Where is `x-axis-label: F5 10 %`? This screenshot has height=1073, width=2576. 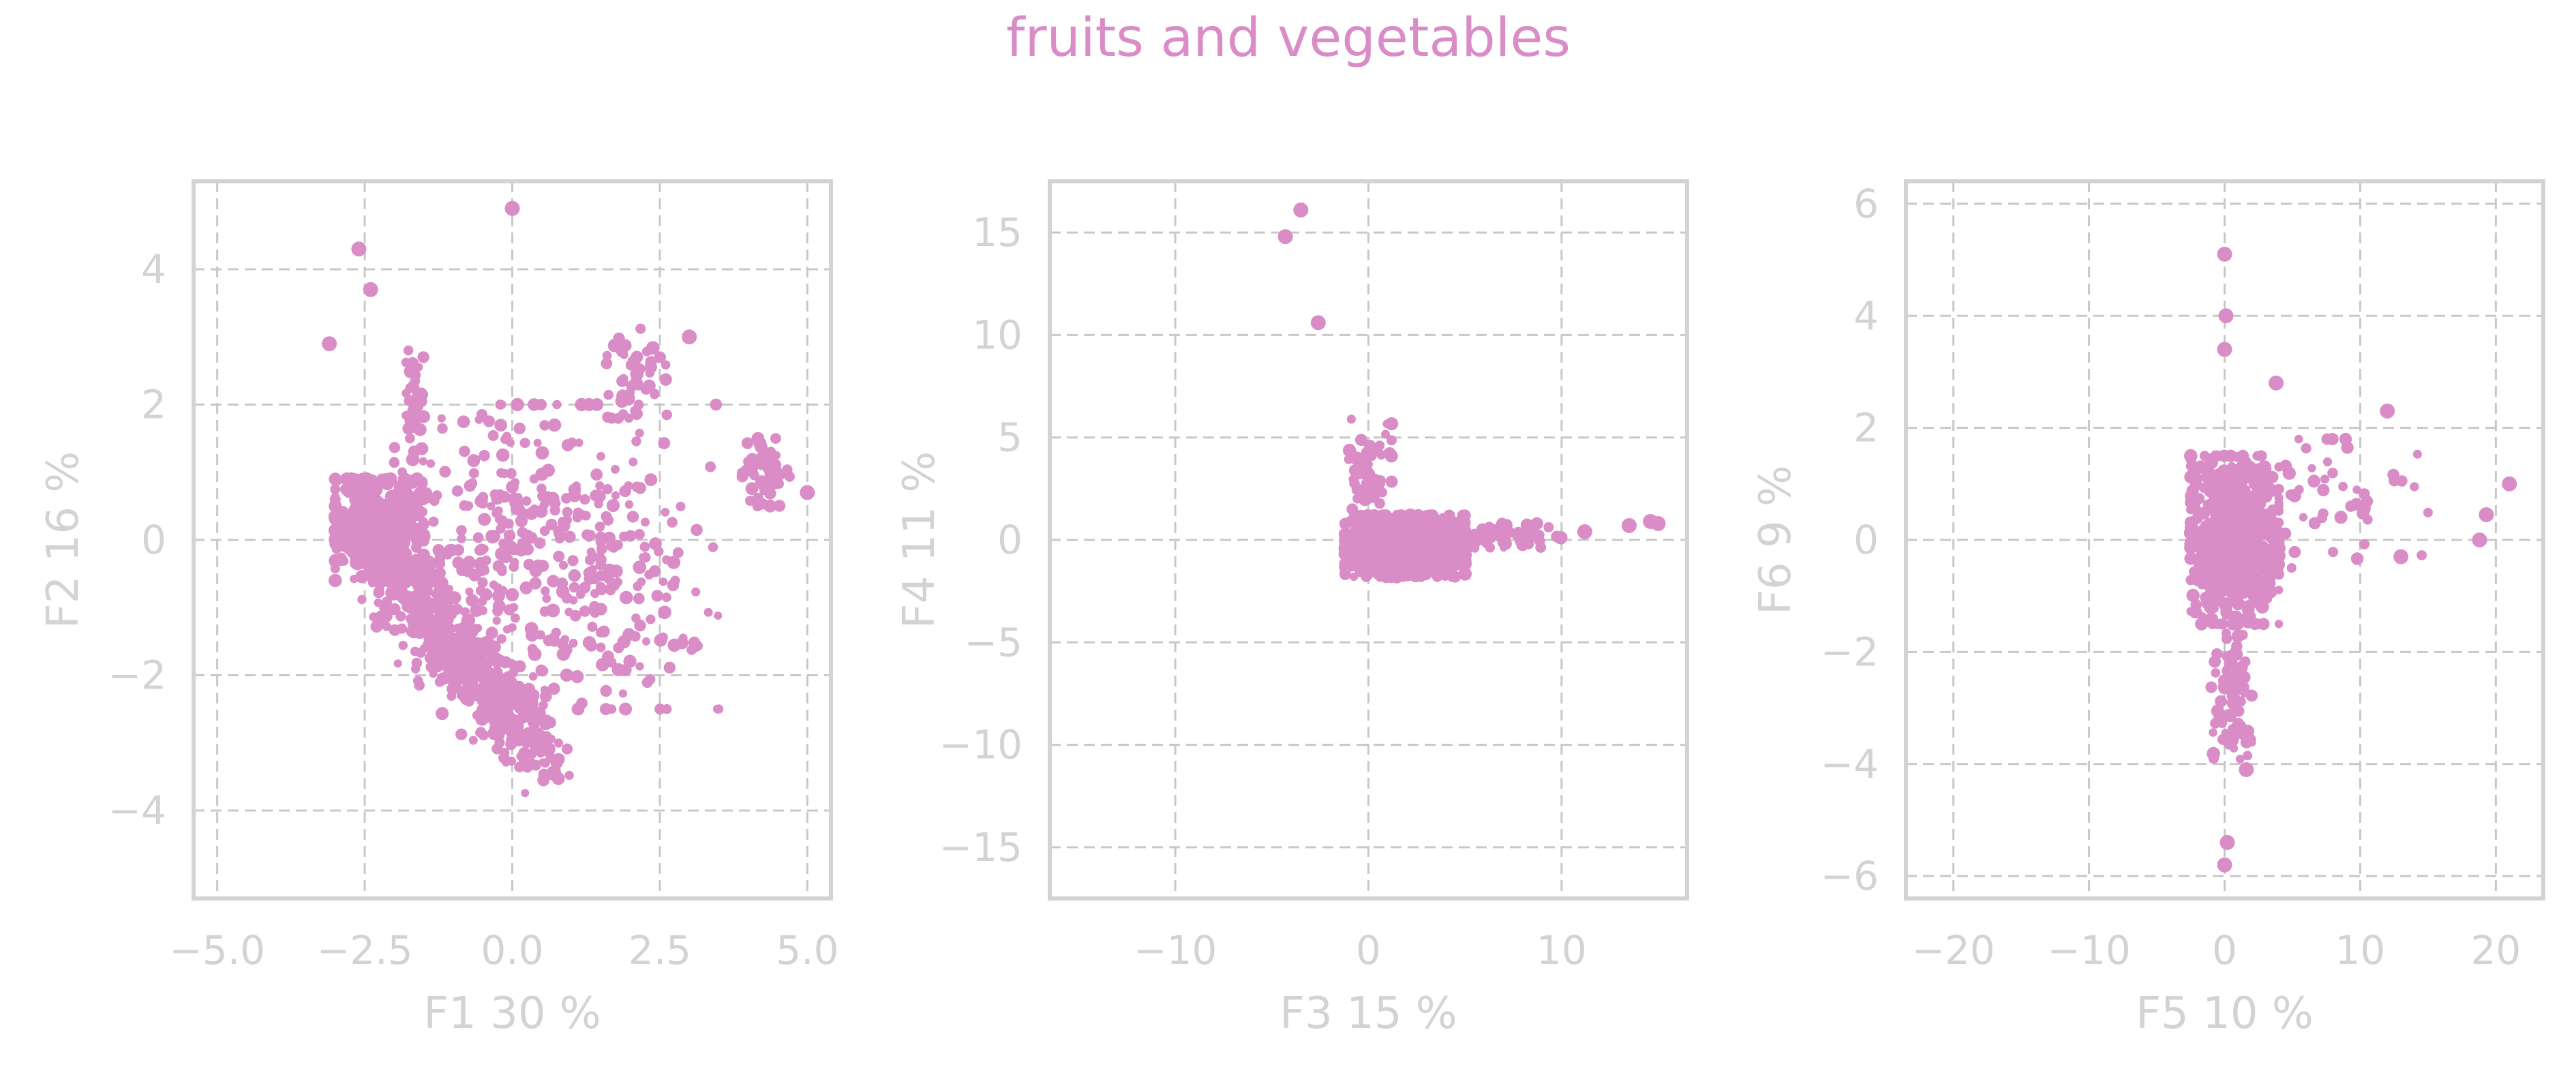 x-axis-label: F5 10 % is located at coordinates (2224, 1013).